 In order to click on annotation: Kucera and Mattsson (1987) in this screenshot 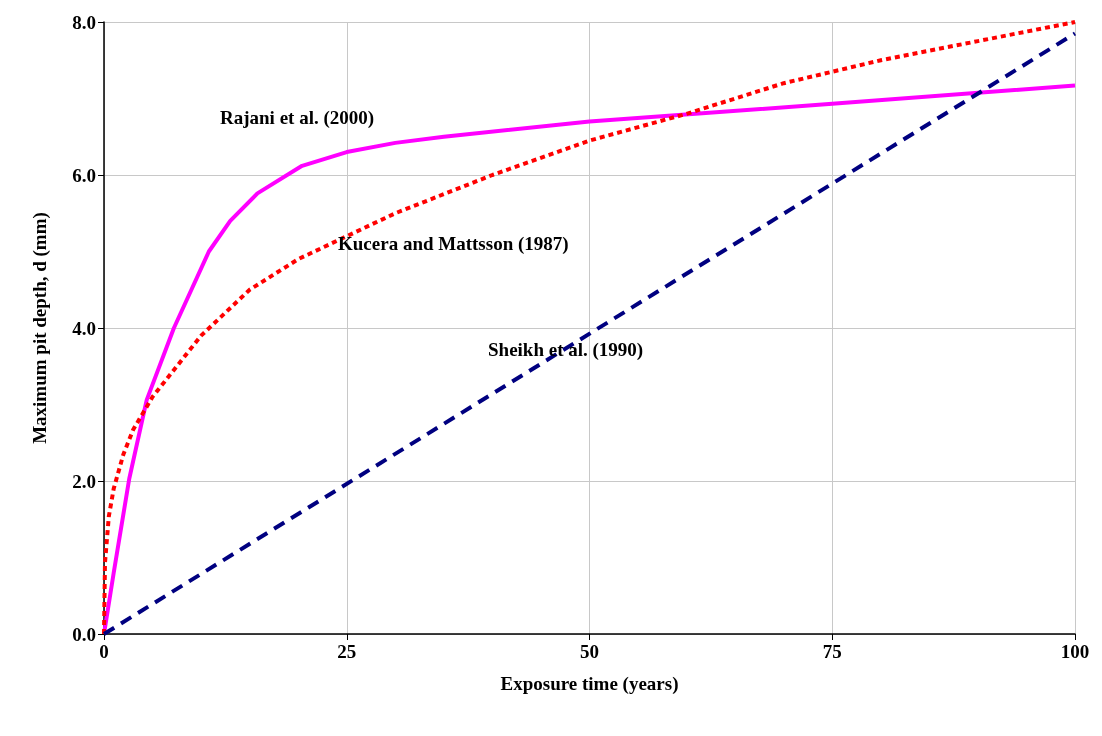, I will do `click(453, 244)`.